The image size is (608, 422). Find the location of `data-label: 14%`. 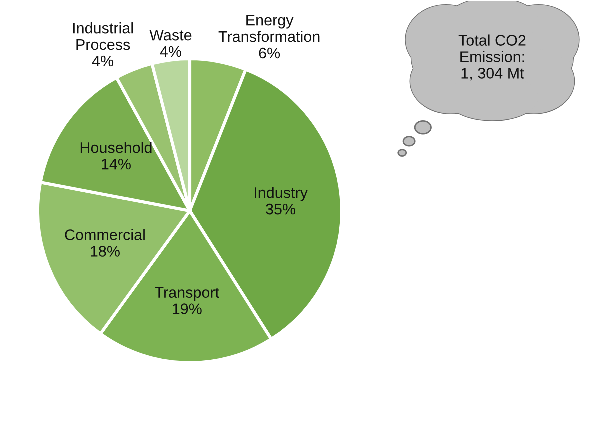

data-label: 14% is located at coordinates (116, 164).